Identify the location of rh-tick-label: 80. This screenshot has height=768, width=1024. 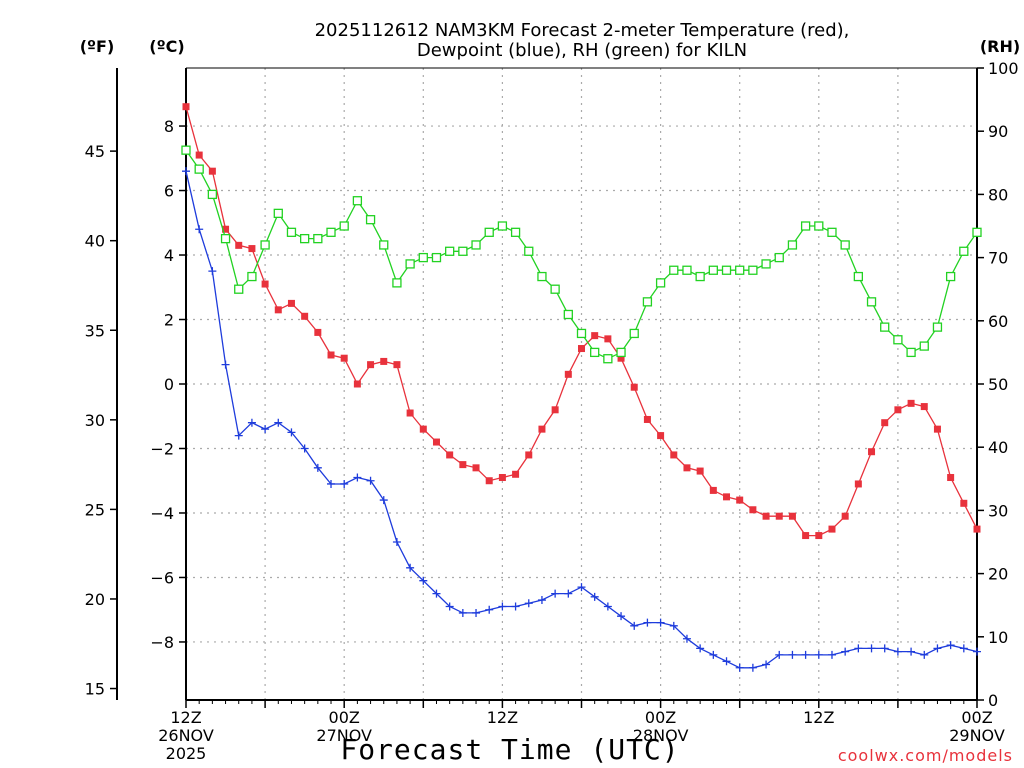
(998, 194).